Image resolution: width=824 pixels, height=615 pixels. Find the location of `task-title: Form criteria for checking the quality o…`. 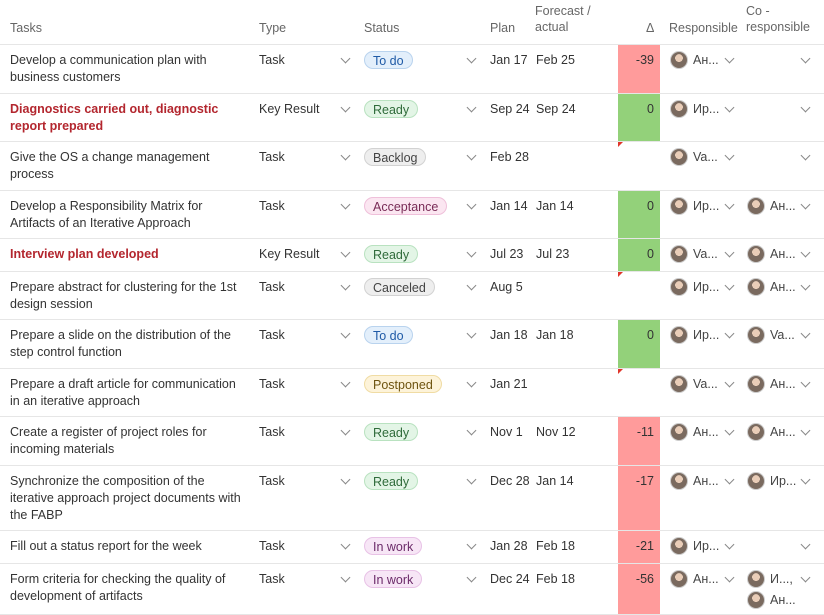

task-title: Form criteria for checking the quality o… is located at coordinates (118, 587).